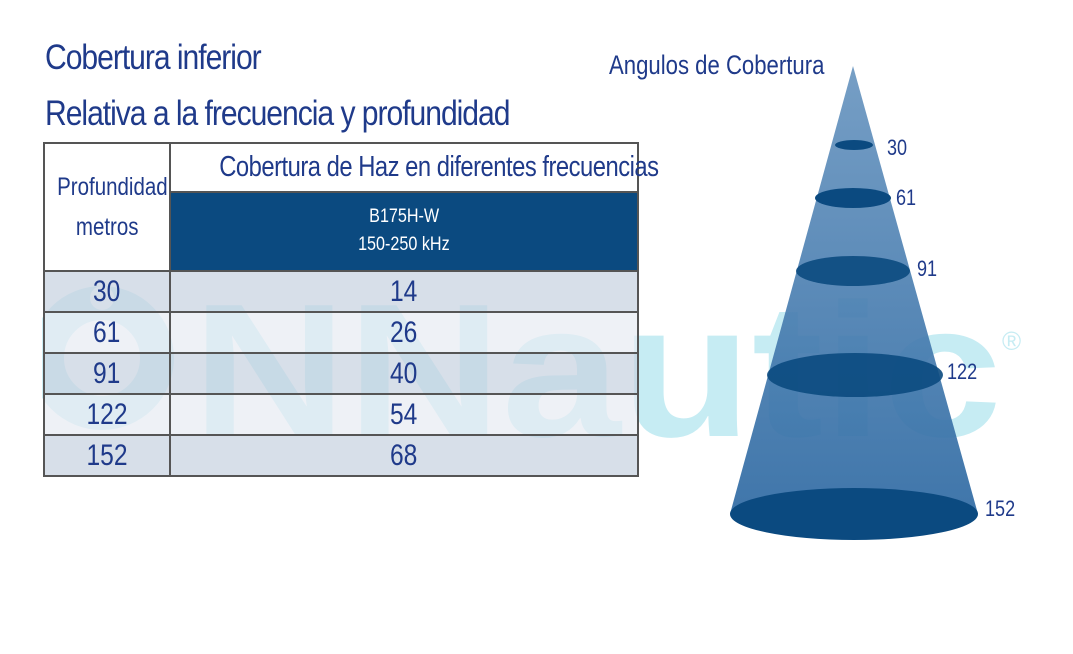  Describe the element at coordinates (1011, 341) in the screenshot. I see `watermark-registered: ®` at that location.